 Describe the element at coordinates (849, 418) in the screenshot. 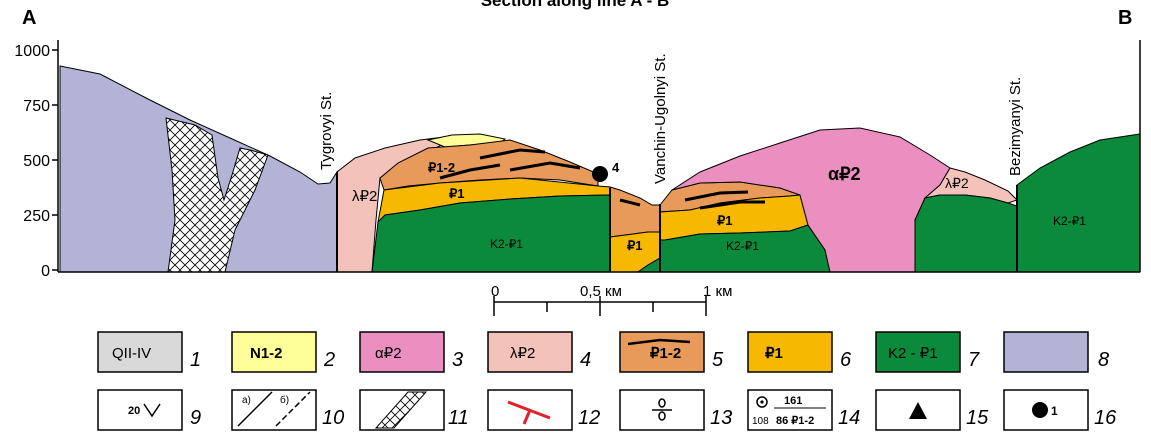

I see `legend-num-14: 14` at that location.